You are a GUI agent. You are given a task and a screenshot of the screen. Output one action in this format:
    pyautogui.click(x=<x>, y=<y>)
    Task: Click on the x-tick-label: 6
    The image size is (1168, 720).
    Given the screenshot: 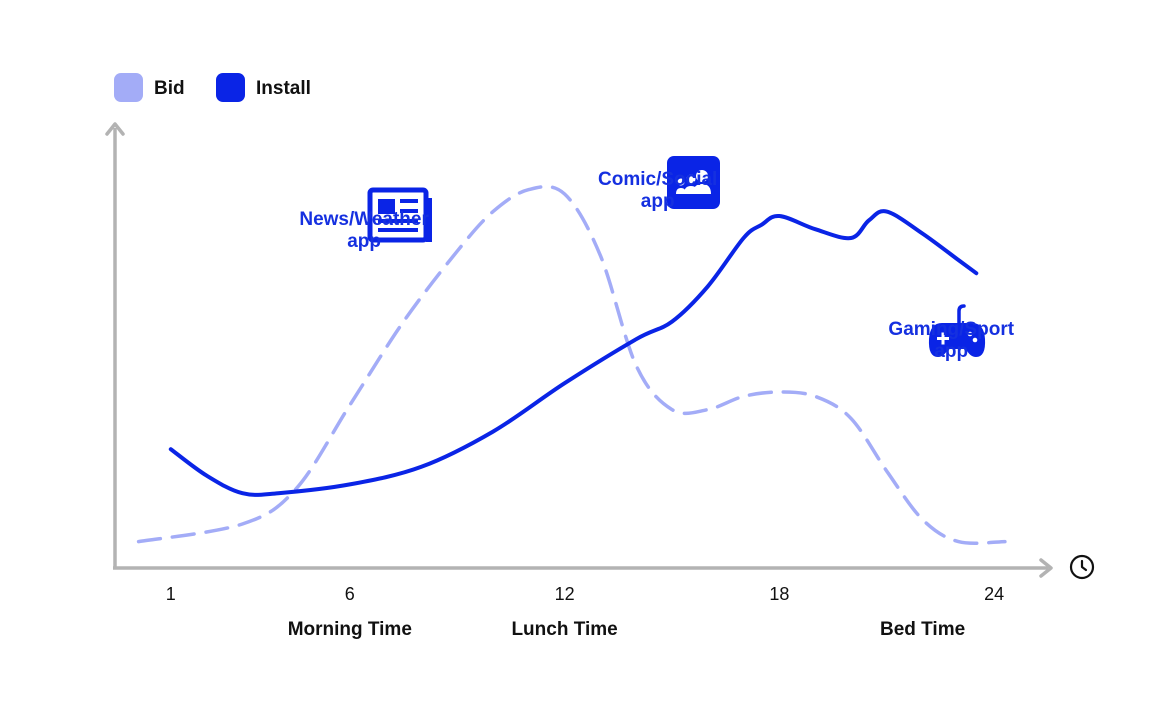 What is the action you would take?
    pyautogui.click(x=350, y=594)
    